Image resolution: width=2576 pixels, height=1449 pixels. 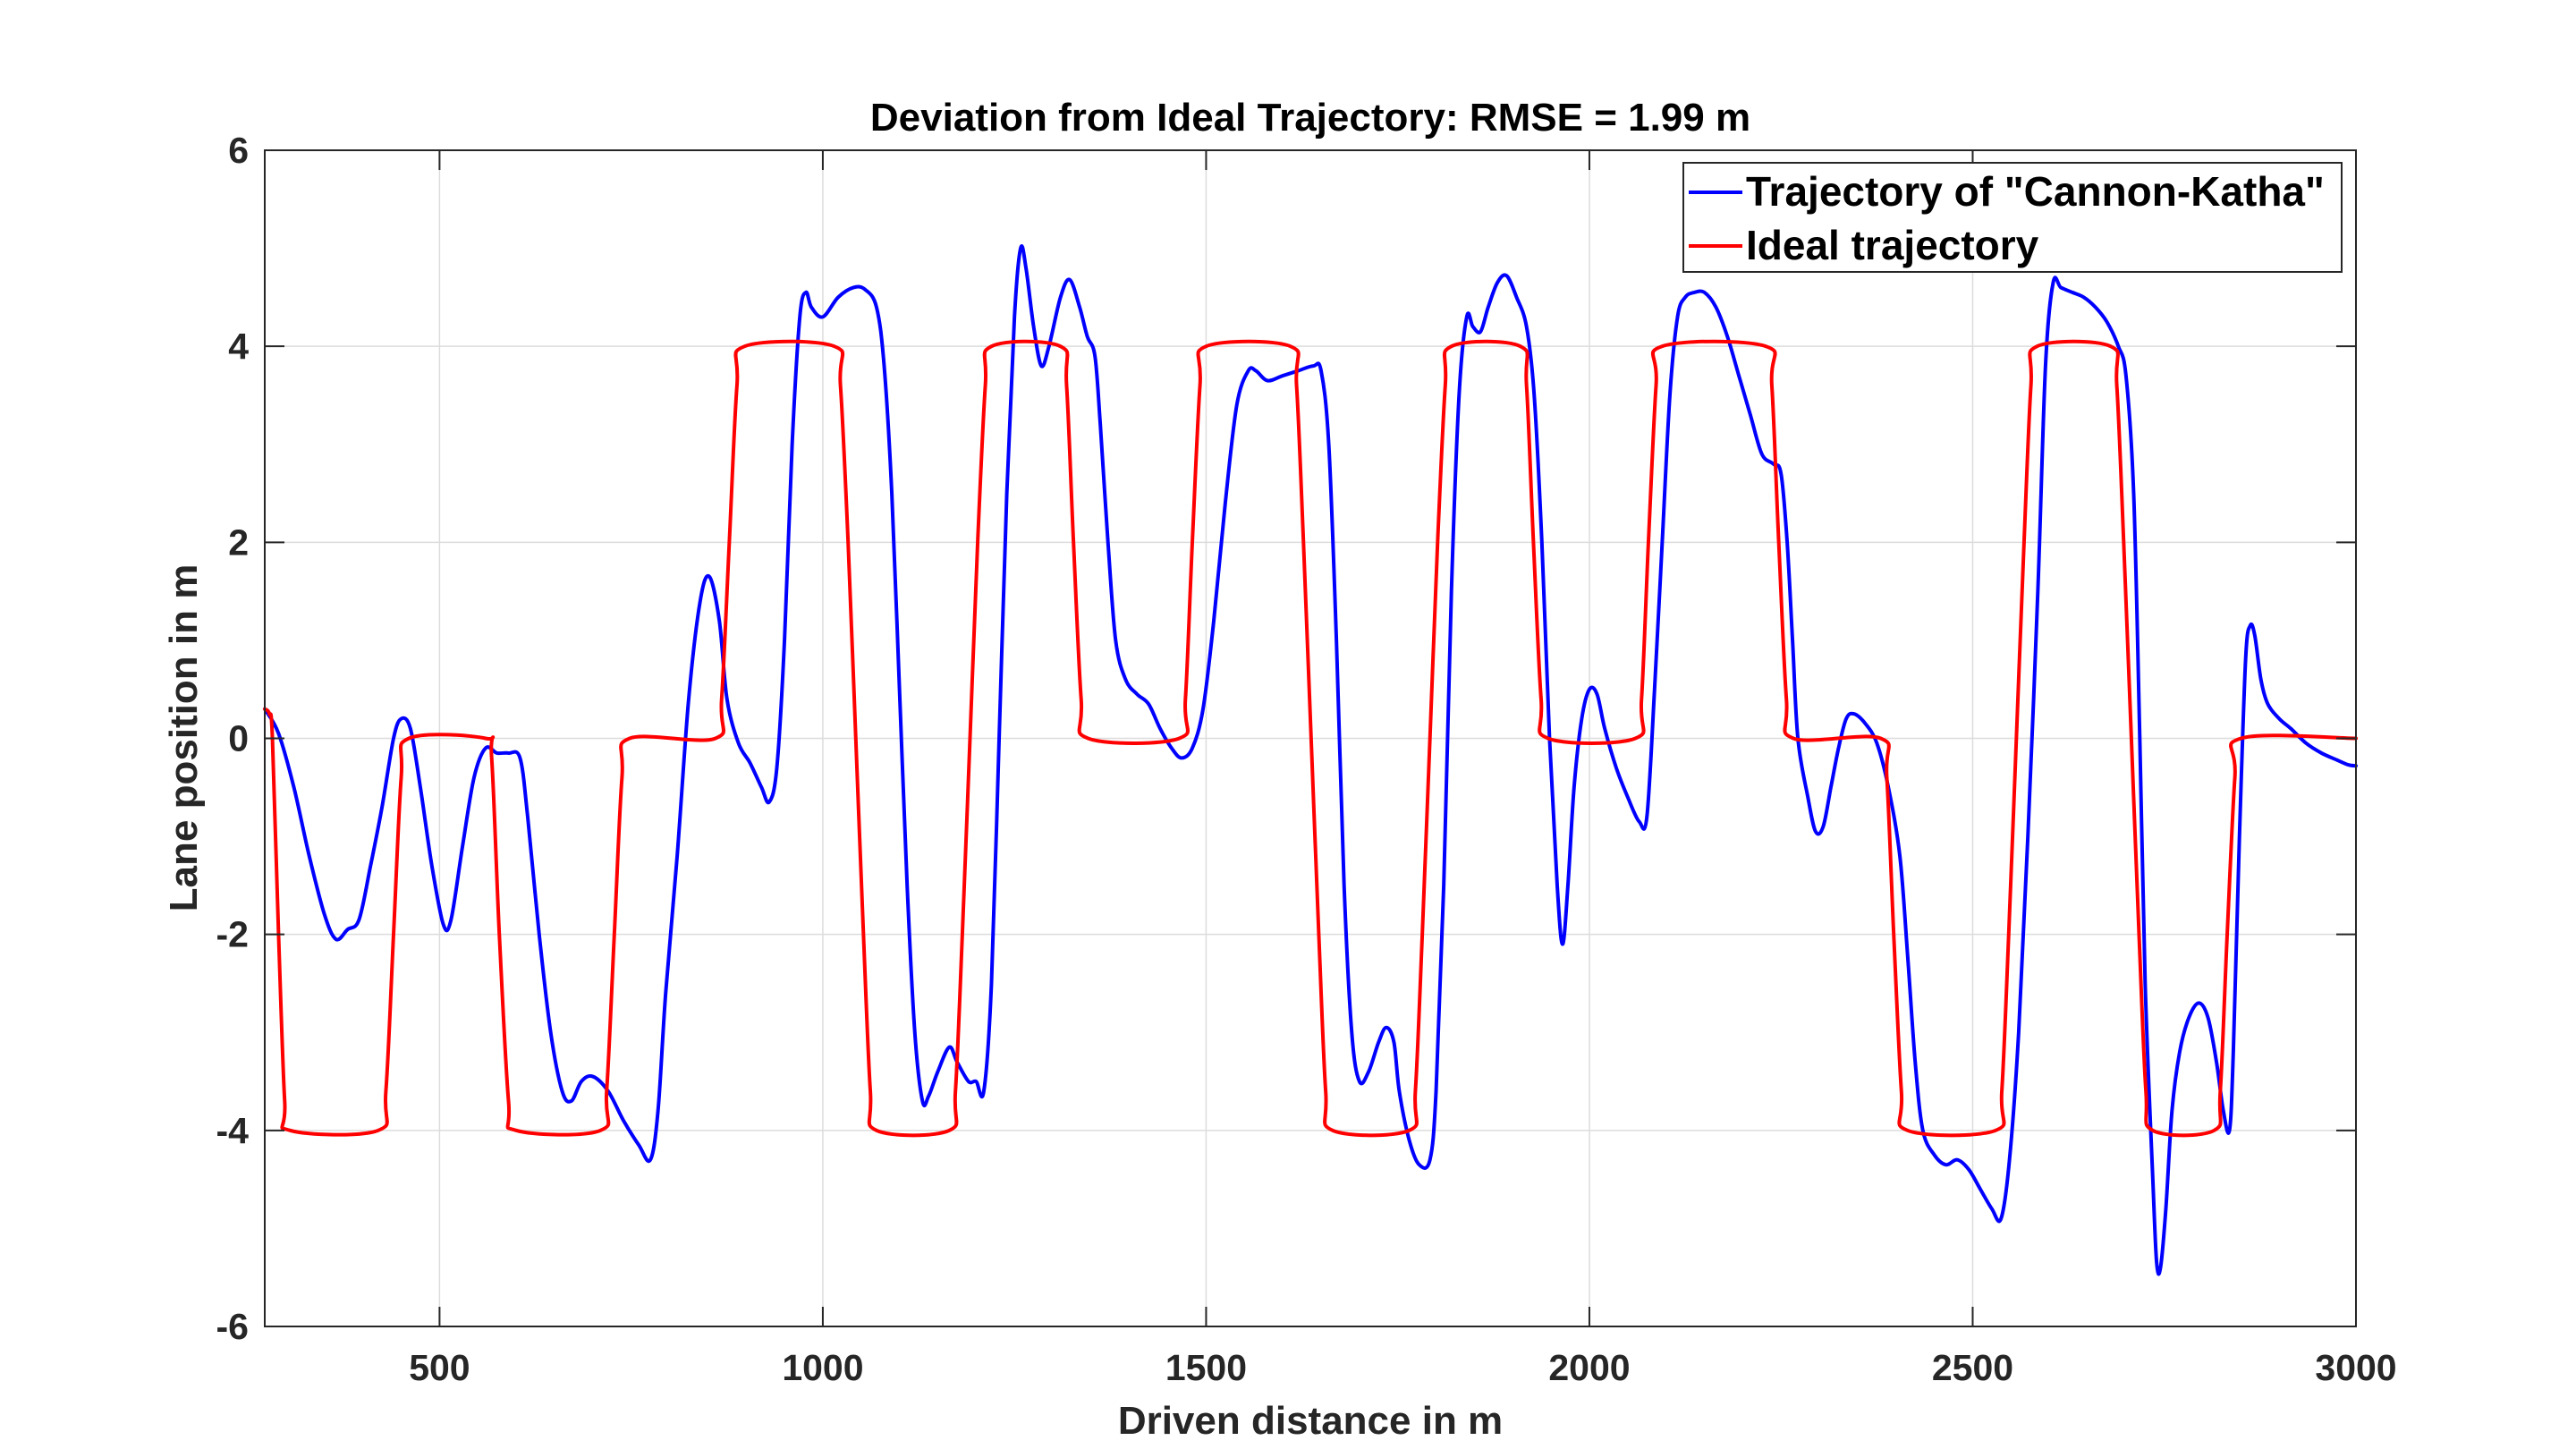 What do you see at coordinates (1892, 245) in the screenshot?
I see `legend-label-ideal: Ideal trajectory` at bounding box center [1892, 245].